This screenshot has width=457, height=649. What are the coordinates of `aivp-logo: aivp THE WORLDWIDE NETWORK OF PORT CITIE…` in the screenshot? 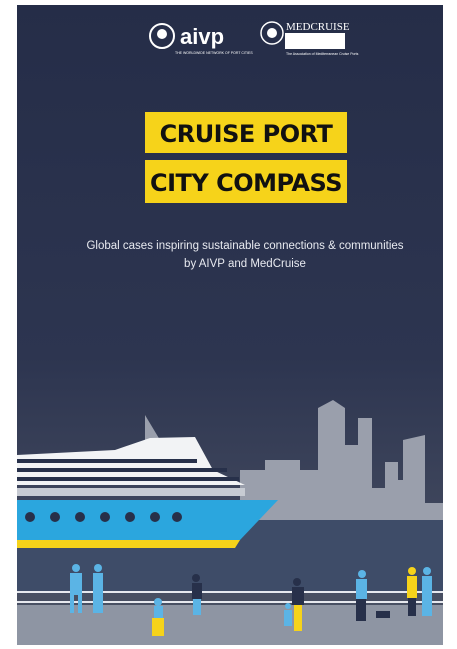 It's located at (201, 39).